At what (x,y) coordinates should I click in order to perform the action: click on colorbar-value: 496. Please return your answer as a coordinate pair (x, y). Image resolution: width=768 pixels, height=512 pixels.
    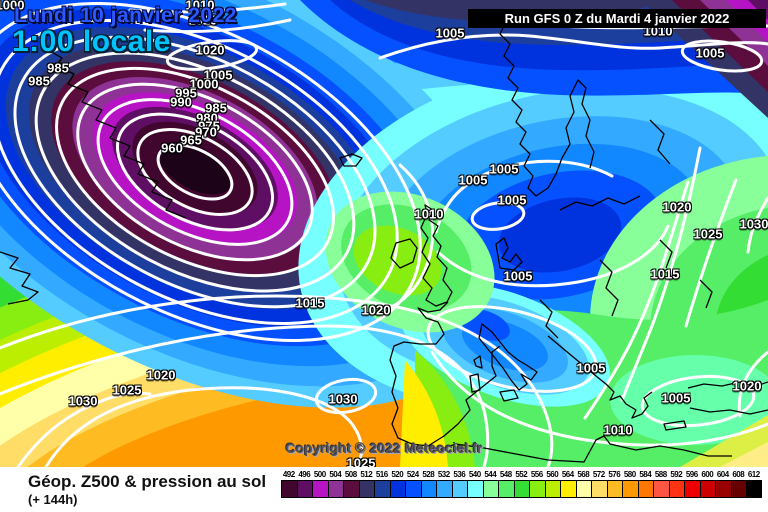
    Looking at the image, I should click on (304, 474).